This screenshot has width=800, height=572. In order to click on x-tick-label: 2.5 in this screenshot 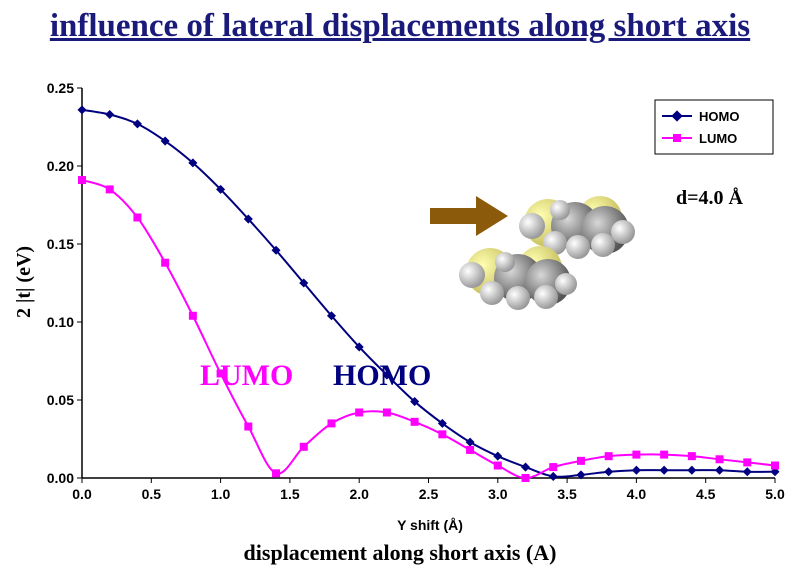, I will do `click(429, 494)`.